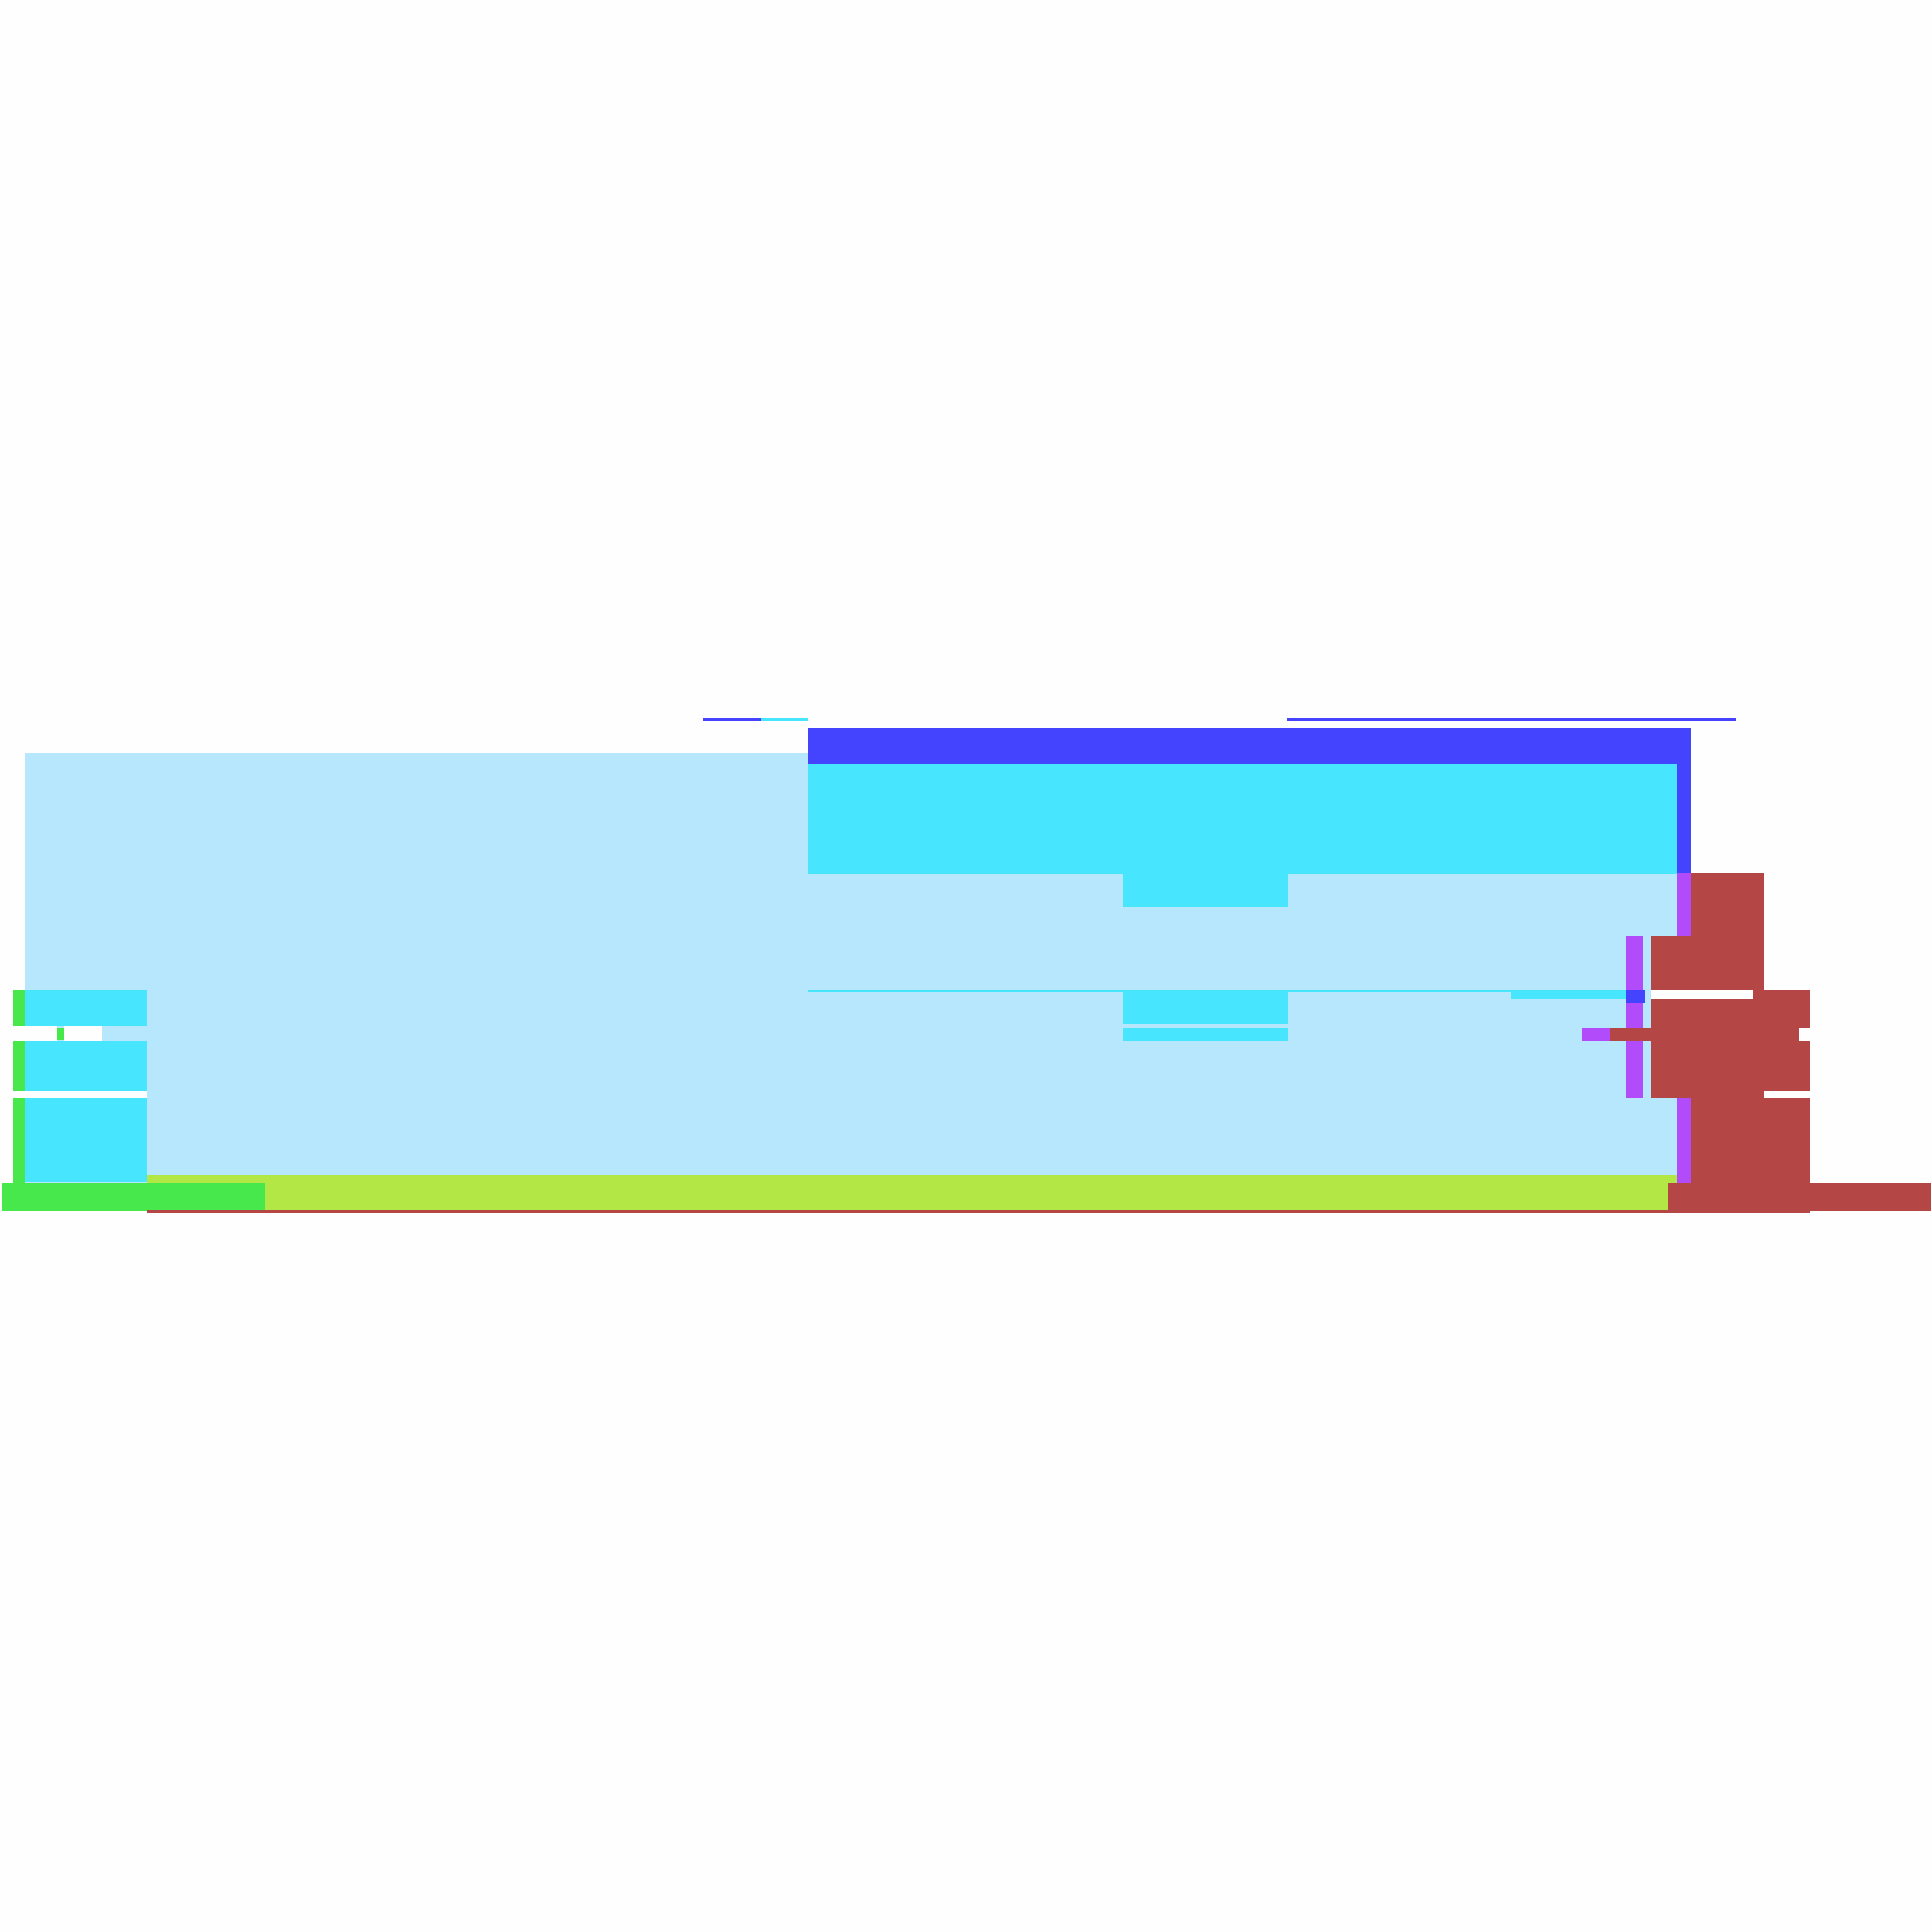 This screenshot has height=1932, width=1932. Describe the element at coordinates (1804, 1035) in the screenshot. I see `red-notch-right` at that location.